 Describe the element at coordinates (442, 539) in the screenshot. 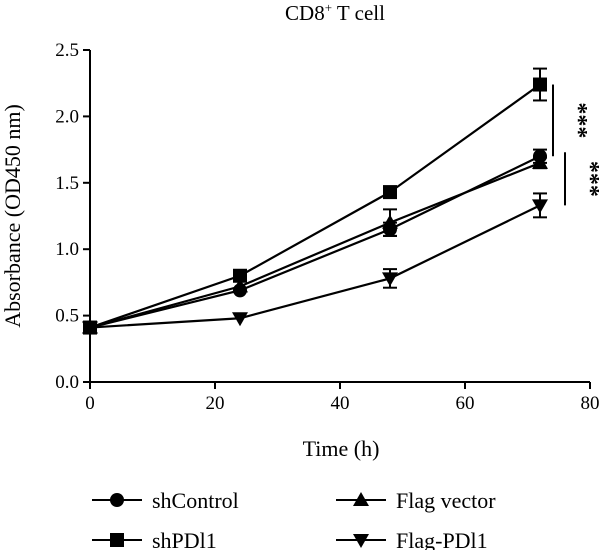

I see `legend-label-3: Flag-PDl1` at that location.